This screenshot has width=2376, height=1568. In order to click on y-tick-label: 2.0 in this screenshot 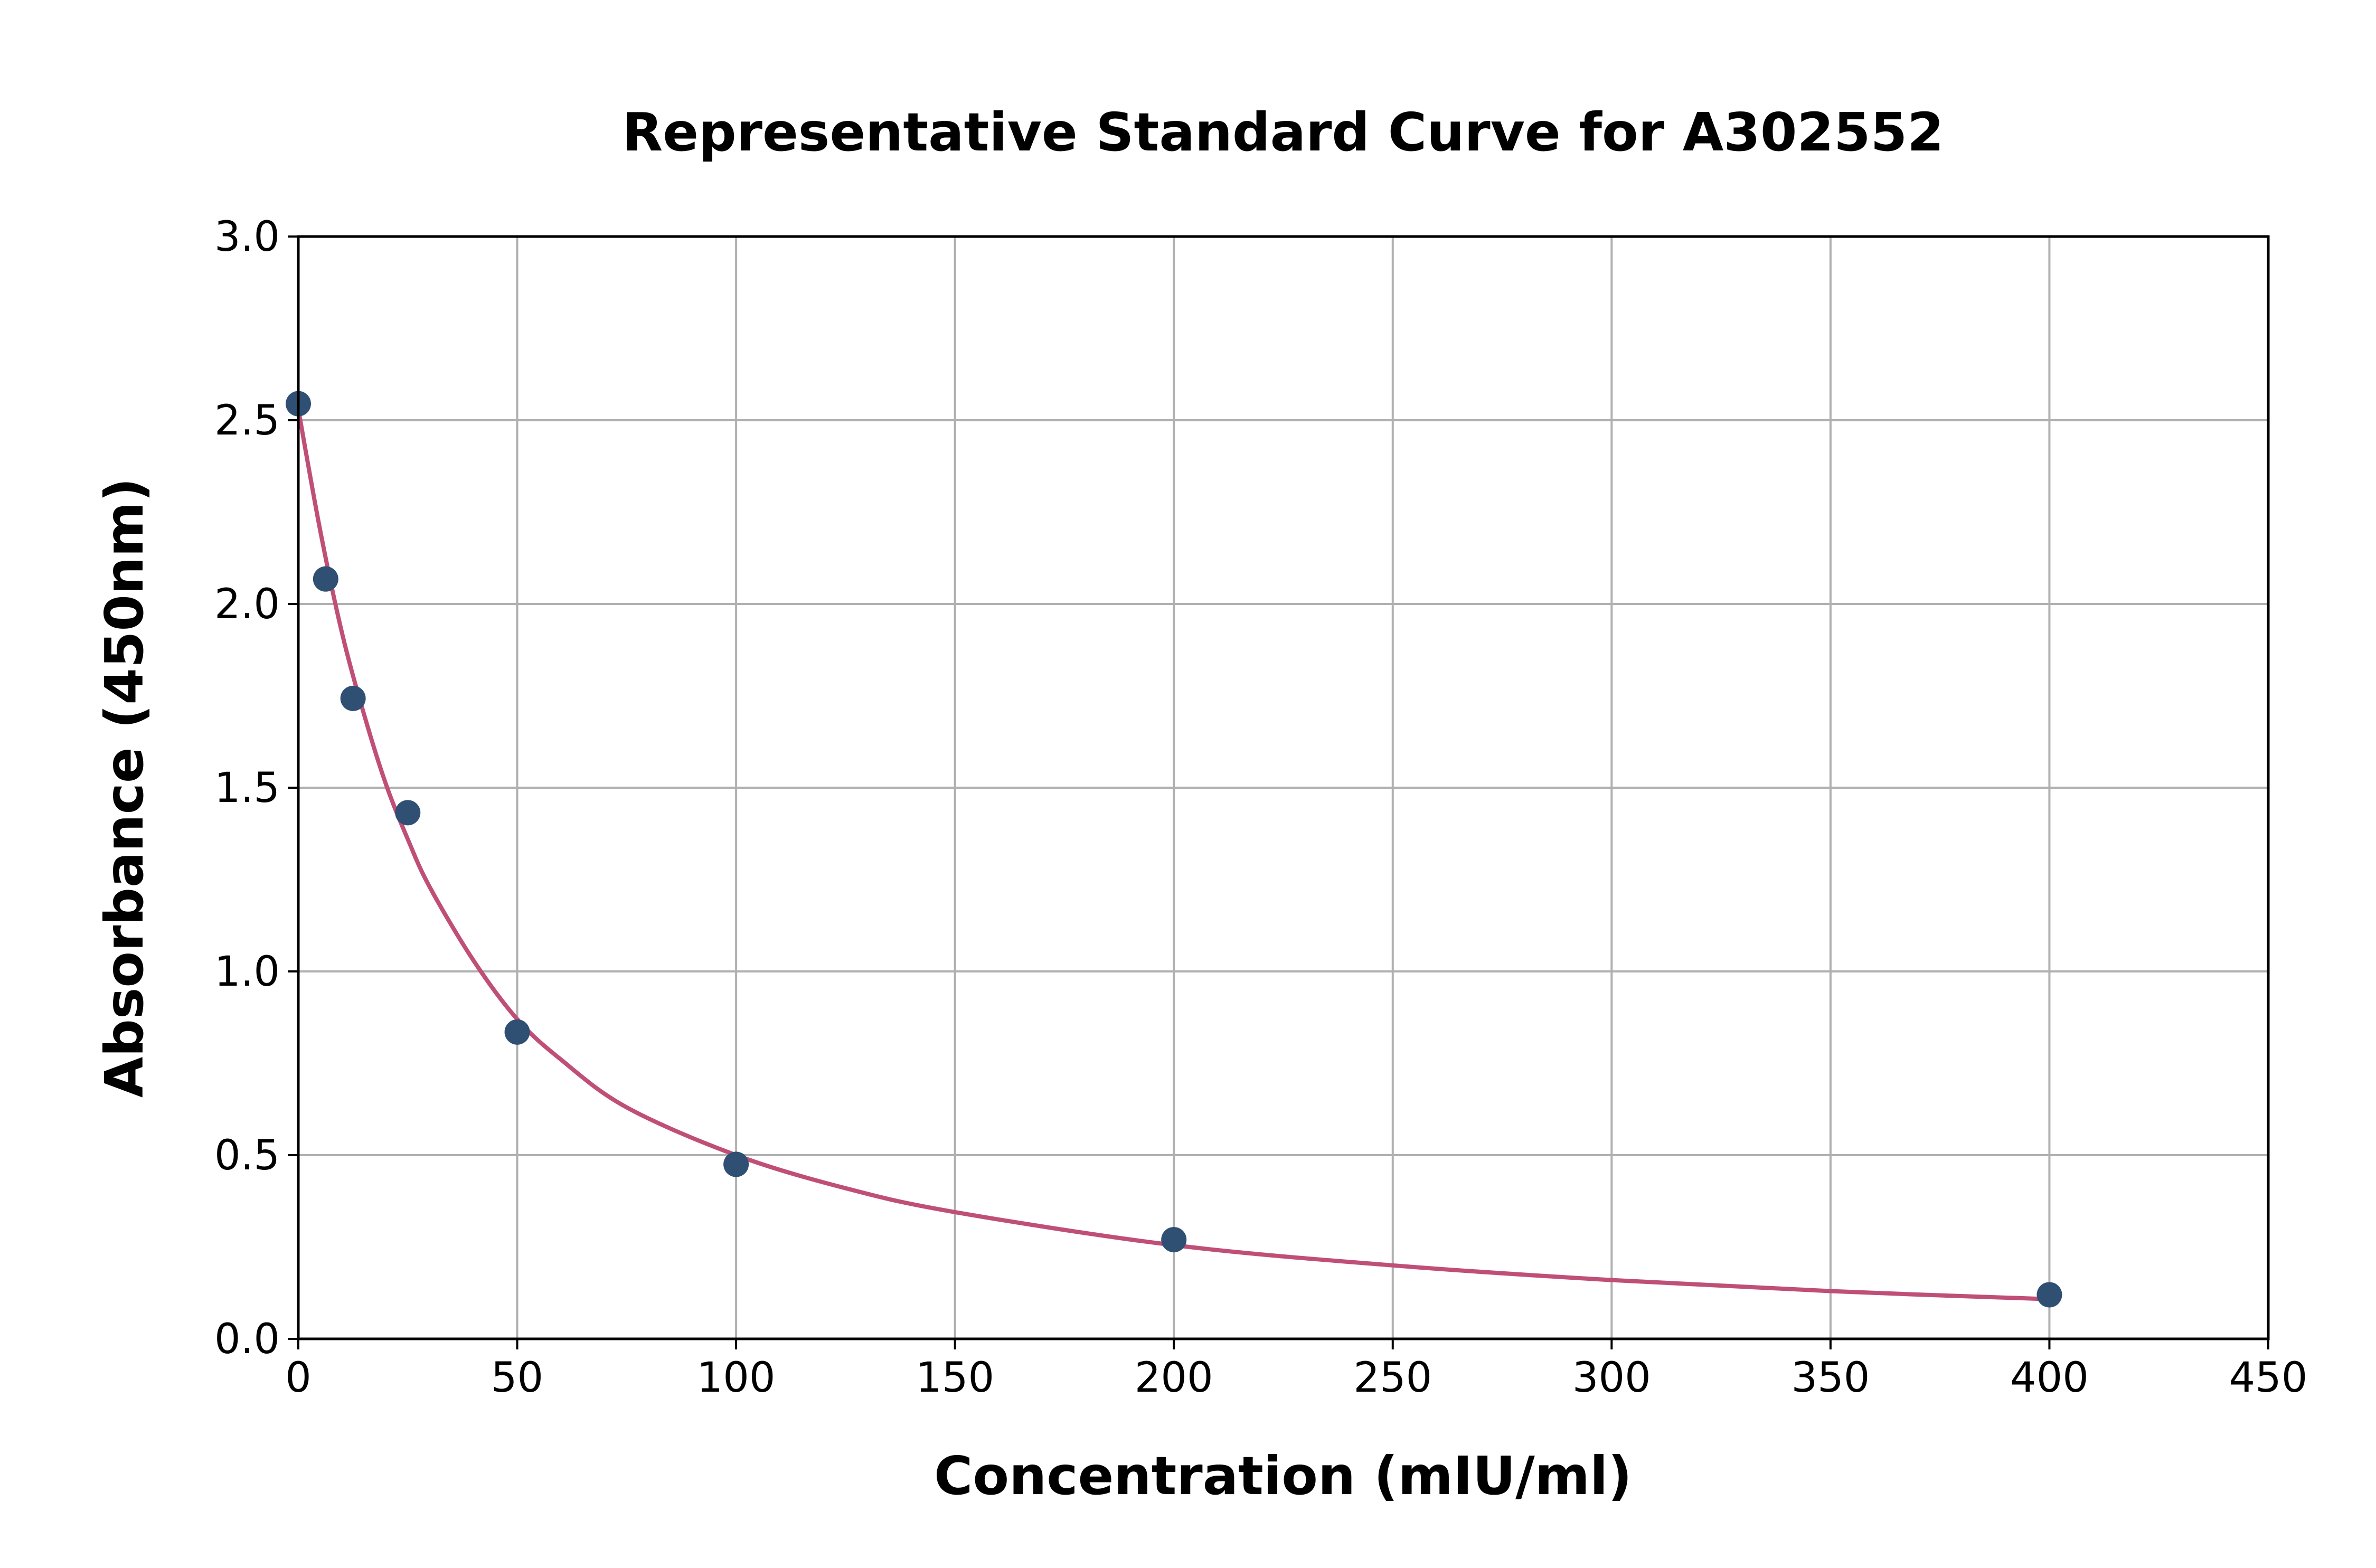, I will do `click(247, 605)`.